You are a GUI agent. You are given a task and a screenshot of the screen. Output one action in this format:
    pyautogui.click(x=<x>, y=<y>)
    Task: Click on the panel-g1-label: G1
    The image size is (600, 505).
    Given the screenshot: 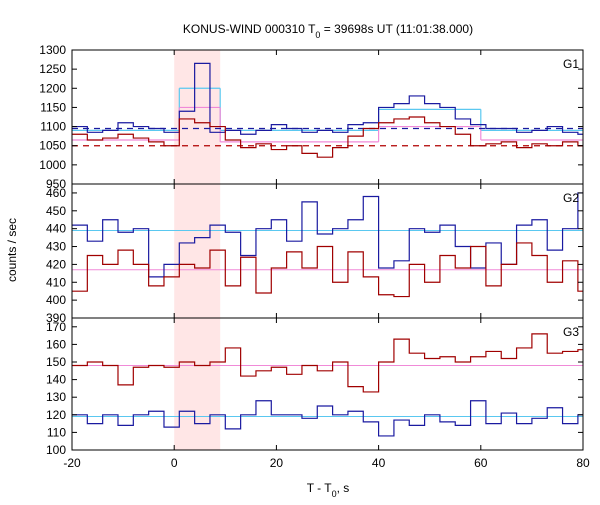 What is the action you would take?
    pyautogui.click(x=571, y=64)
    